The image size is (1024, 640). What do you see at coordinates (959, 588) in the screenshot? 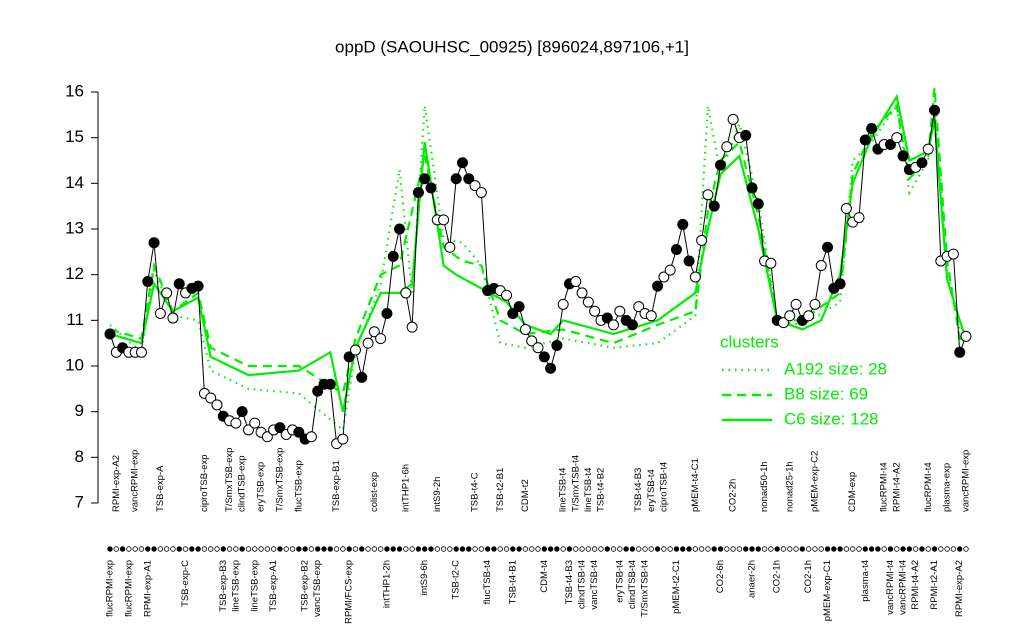
I see `x-tick-label: RPMI-exp-A2` at bounding box center [959, 588].